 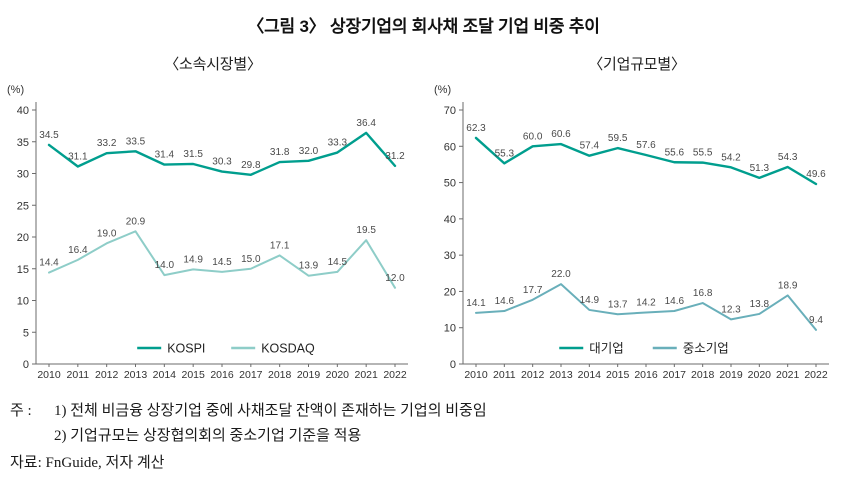 What do you see at coordinates (309, 266) in the screenshot?
I see `svg-text: 13.9` at bounding box center [309, 266].